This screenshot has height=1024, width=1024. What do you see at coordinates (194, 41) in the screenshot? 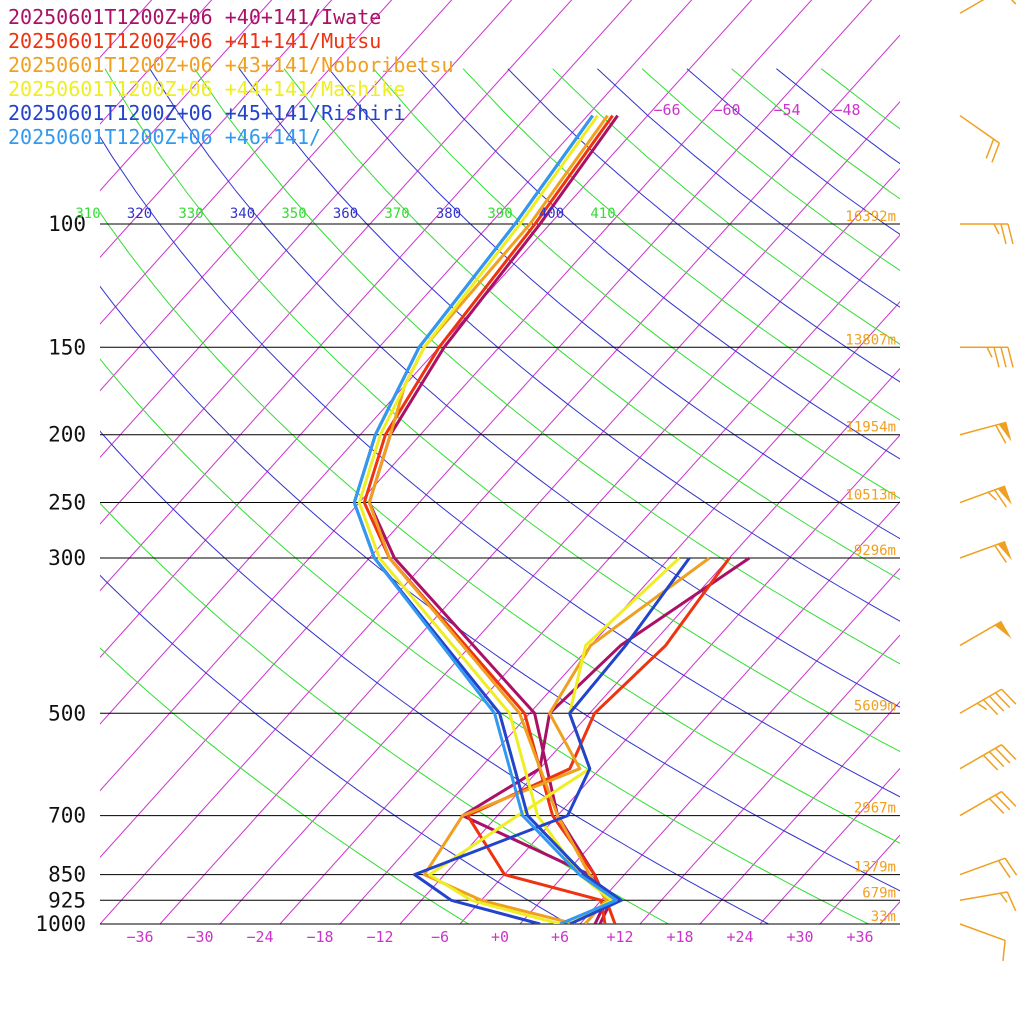
I see `legend-entry: 20250601T1200Z+06 +41+141/Mutsu` at bounding box center [194, 41].